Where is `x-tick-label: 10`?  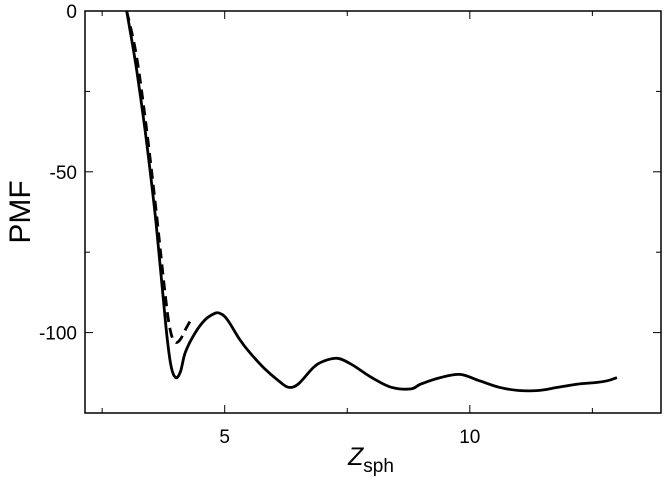
x-tick-label: 10 is located at coordinates (469, 437).